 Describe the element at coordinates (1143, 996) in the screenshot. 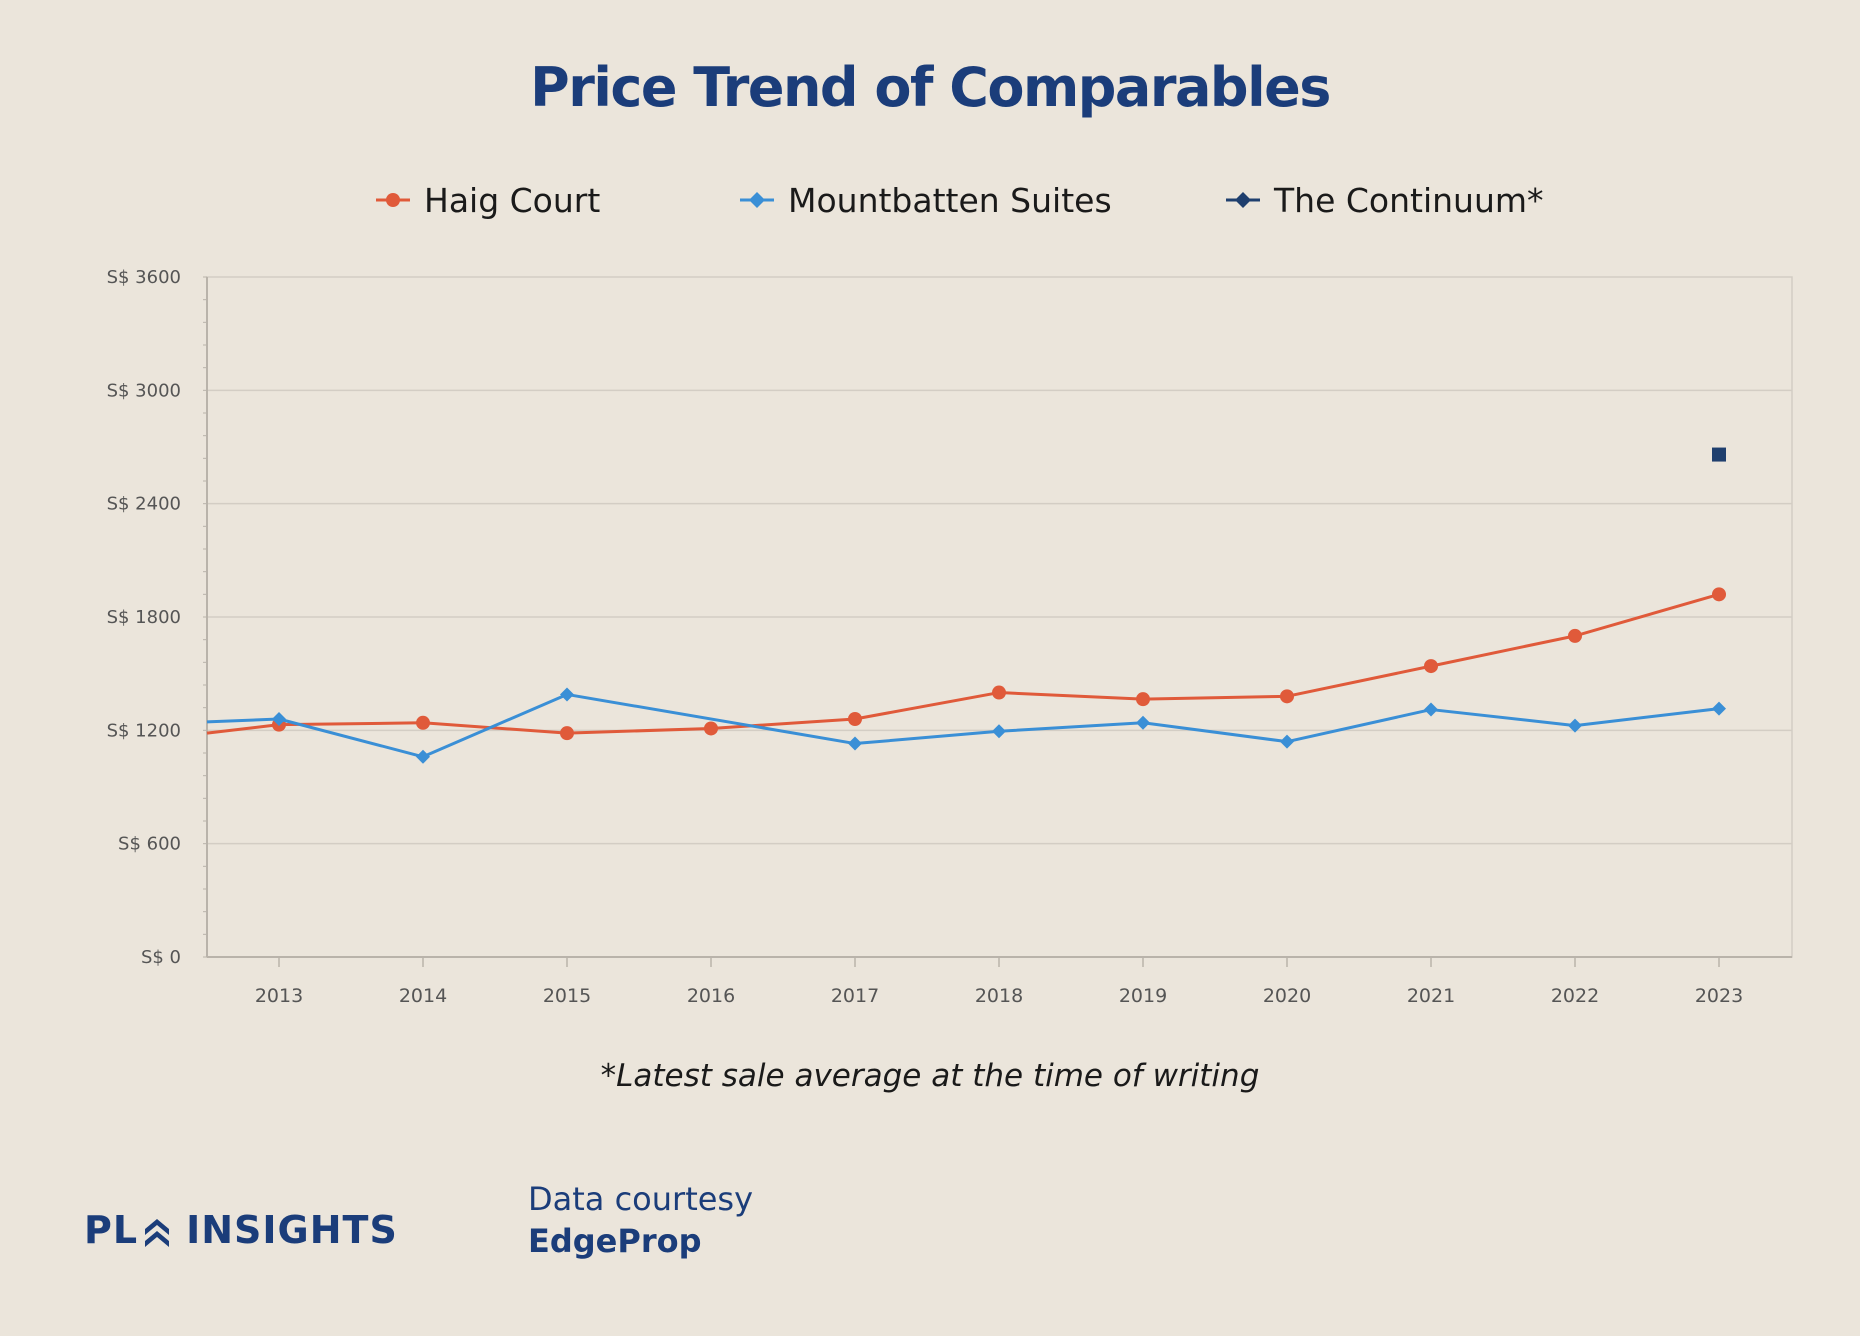

I see `x-tick-label: 2019` at that location.